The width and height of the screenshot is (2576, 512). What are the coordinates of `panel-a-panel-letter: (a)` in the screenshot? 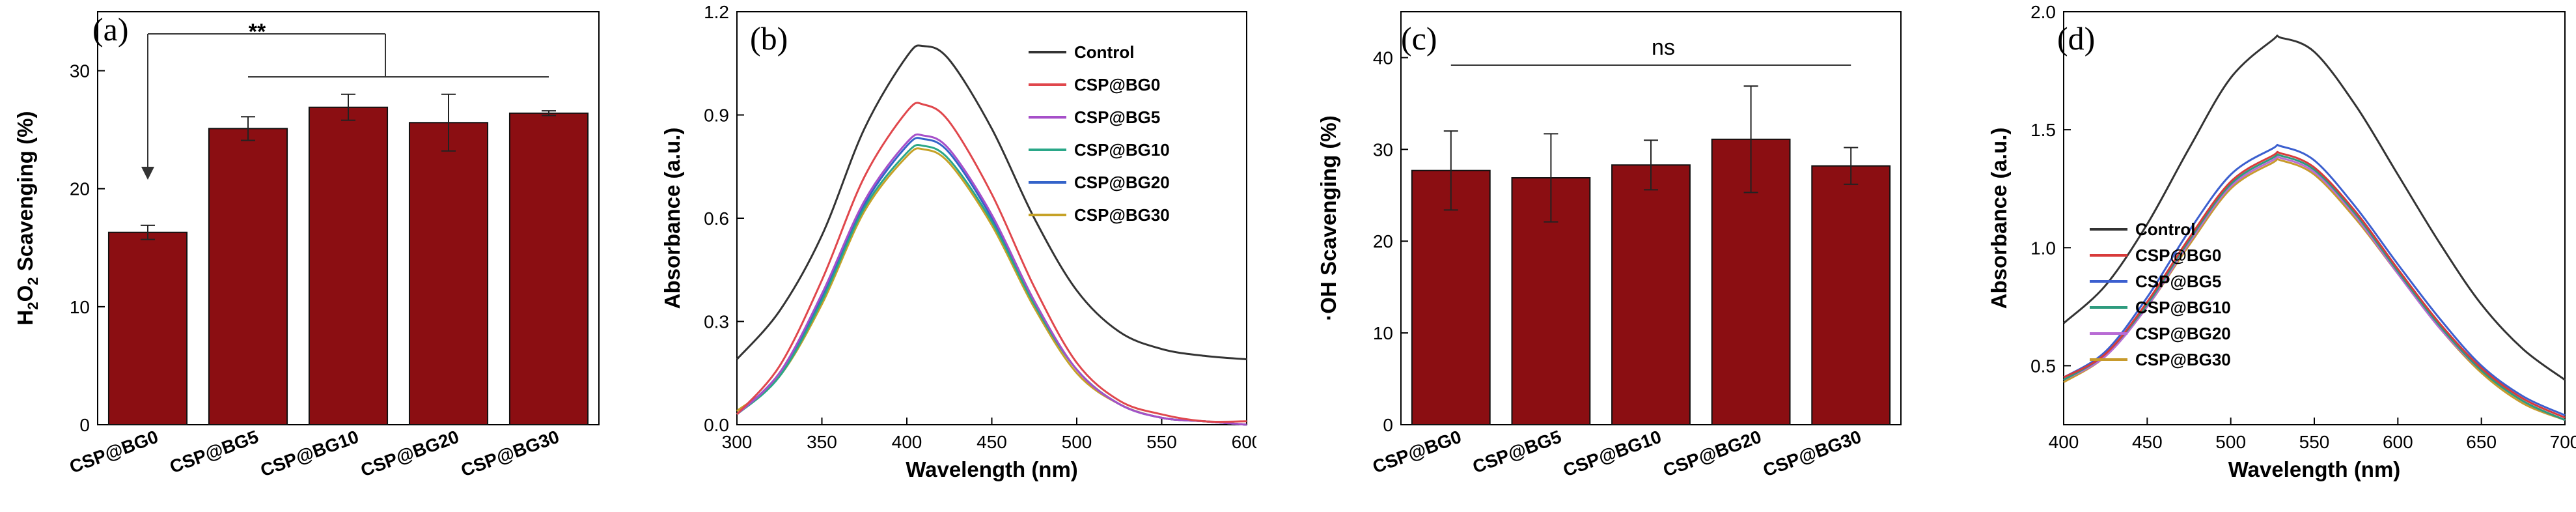 It's located at (110, 30).